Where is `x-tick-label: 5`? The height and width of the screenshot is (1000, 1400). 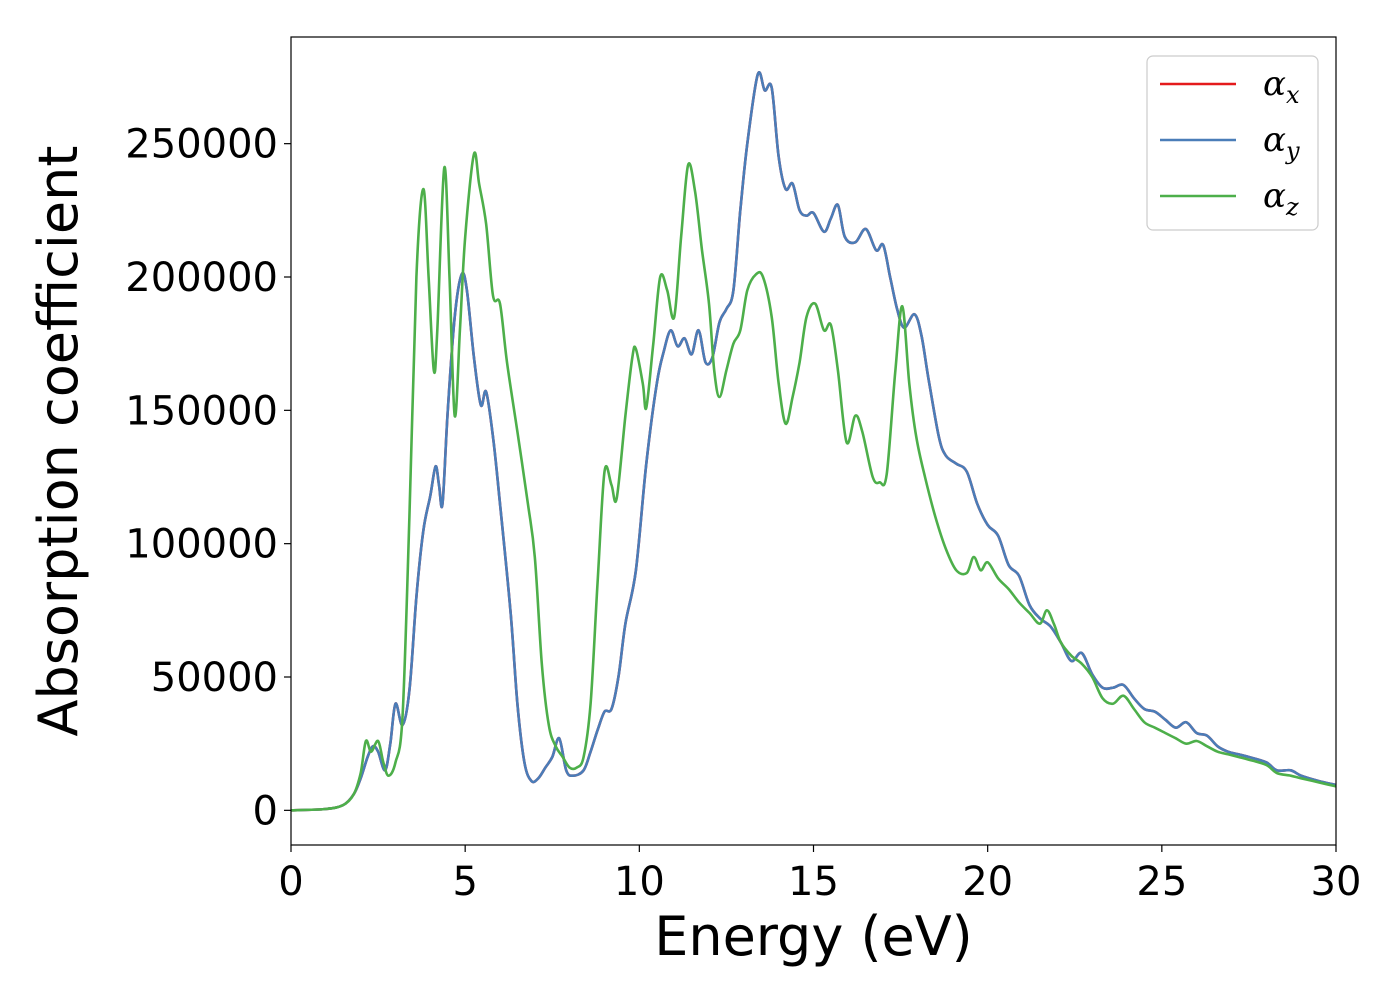
x-tick-label: 5 is located at coordinates (464, 882).